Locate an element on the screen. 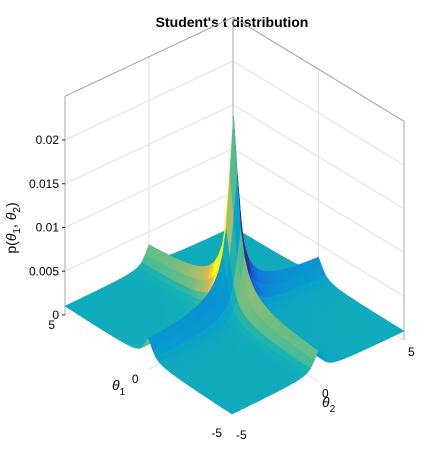 The height and width of the screenshot is (461, 436). theta2-tick-label: -5 is located at coordinates (241, 435).